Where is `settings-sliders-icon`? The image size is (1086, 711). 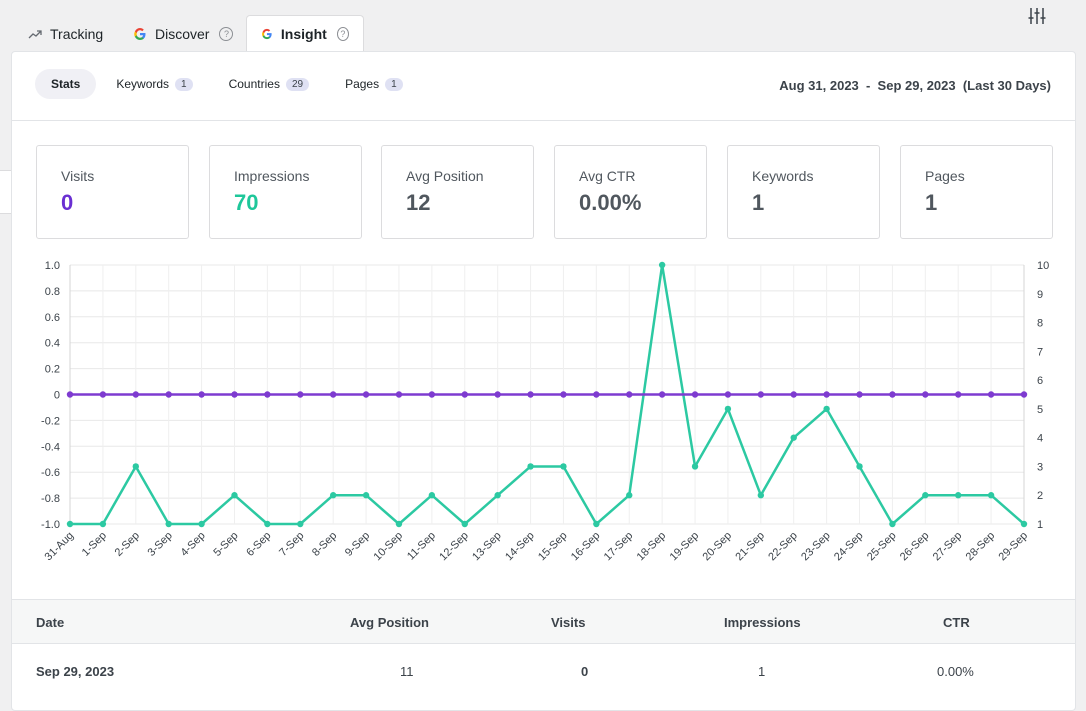
settings-sliders-icon is located at coordinates (1037, 16).